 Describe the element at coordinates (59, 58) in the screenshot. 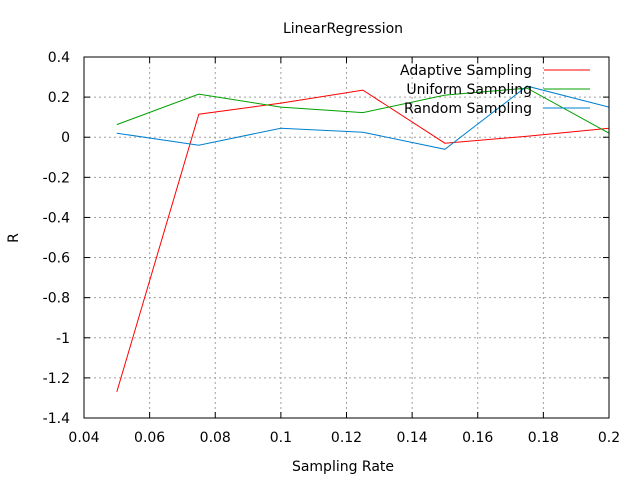

I see `y-tick-label: 0.4` at that location.